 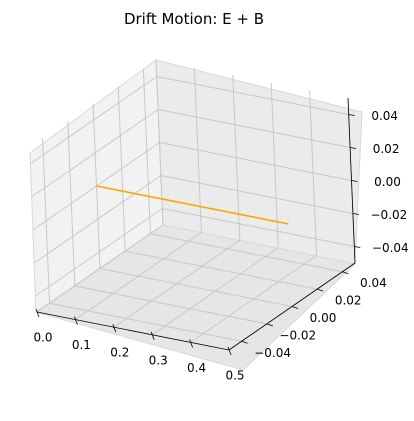 What do you see at coordinates (158, 360) in the screenshot?
I see `x-tick-label: 0.3` at bounding box center [158, 360].